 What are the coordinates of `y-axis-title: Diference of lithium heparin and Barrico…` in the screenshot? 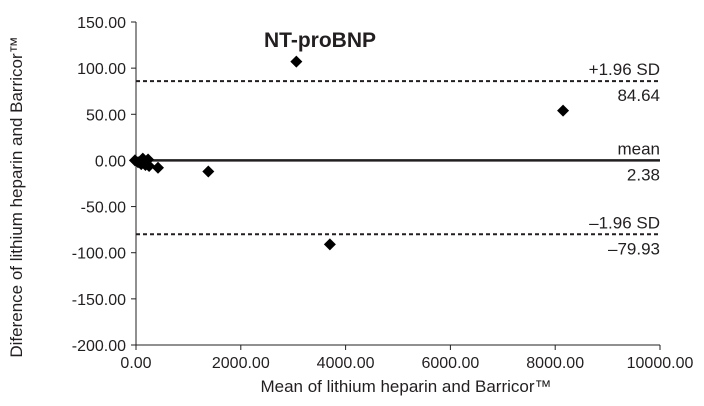 It's located at (16, 196).